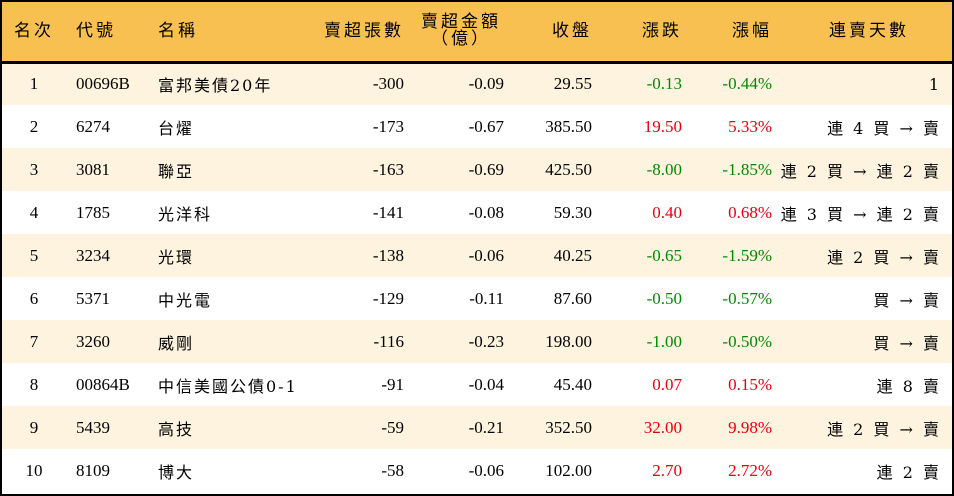 Image resolution: width=954 pixels, height=496 pixels. Describe the element at coordinates (860, 171) in the screenshot. I see `streak-cell: 連 2 買 → 連 2 賣` at that location.